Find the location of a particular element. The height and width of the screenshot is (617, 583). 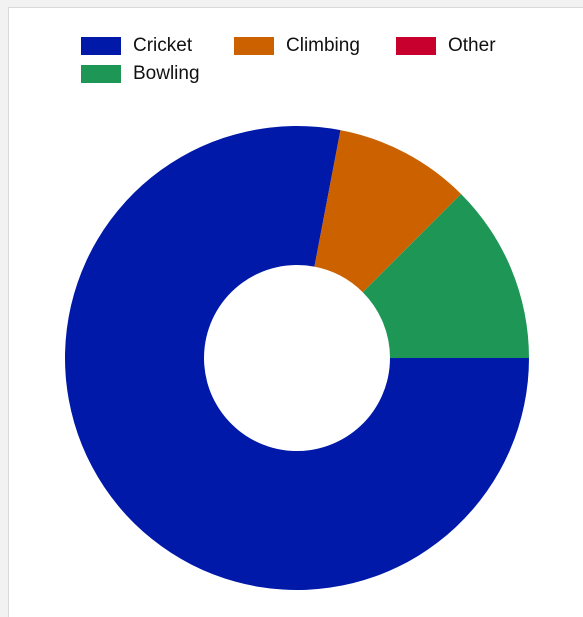

legend-item-other: Other is located at coordinates (446, 46).